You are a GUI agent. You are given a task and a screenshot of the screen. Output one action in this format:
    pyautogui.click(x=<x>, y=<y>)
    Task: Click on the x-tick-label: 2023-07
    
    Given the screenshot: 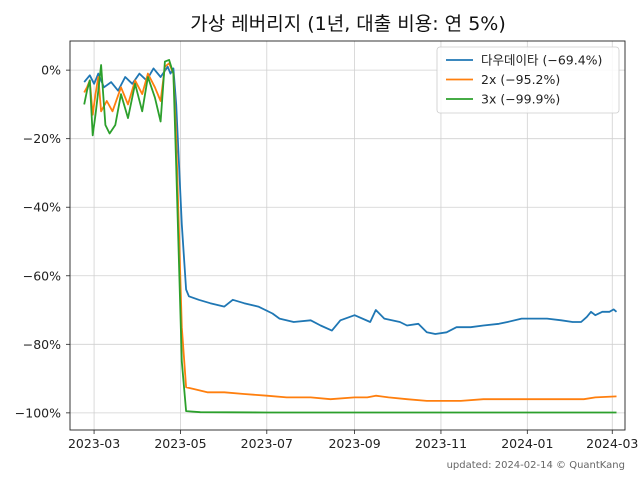 What is the action you would take?
    pyautogui.click(x=267, y=443)
    